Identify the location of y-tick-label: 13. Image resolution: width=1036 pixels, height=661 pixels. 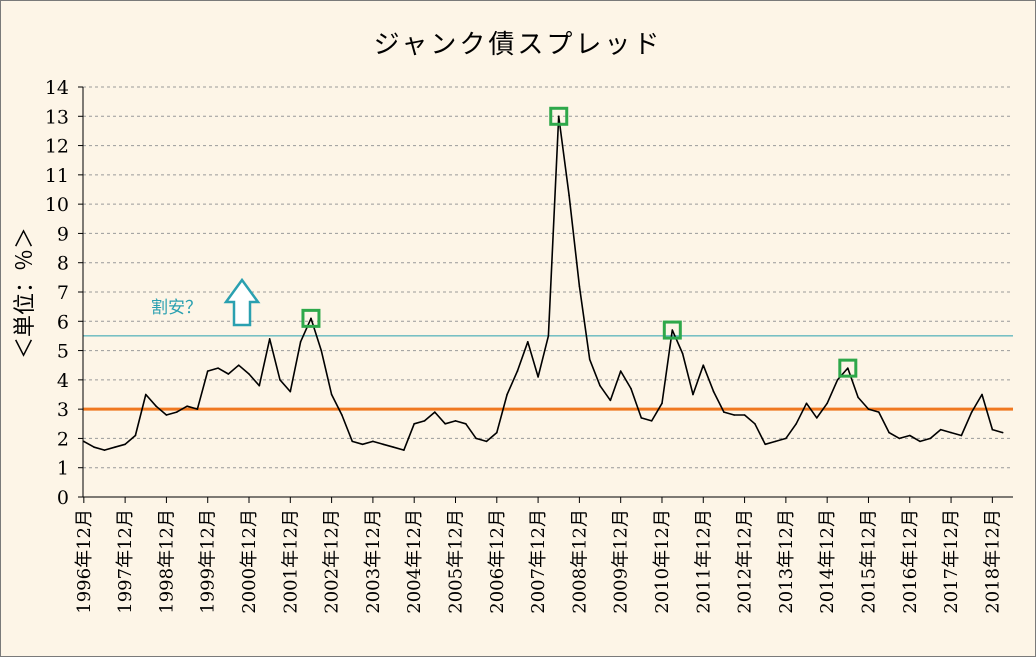
(57, 117).